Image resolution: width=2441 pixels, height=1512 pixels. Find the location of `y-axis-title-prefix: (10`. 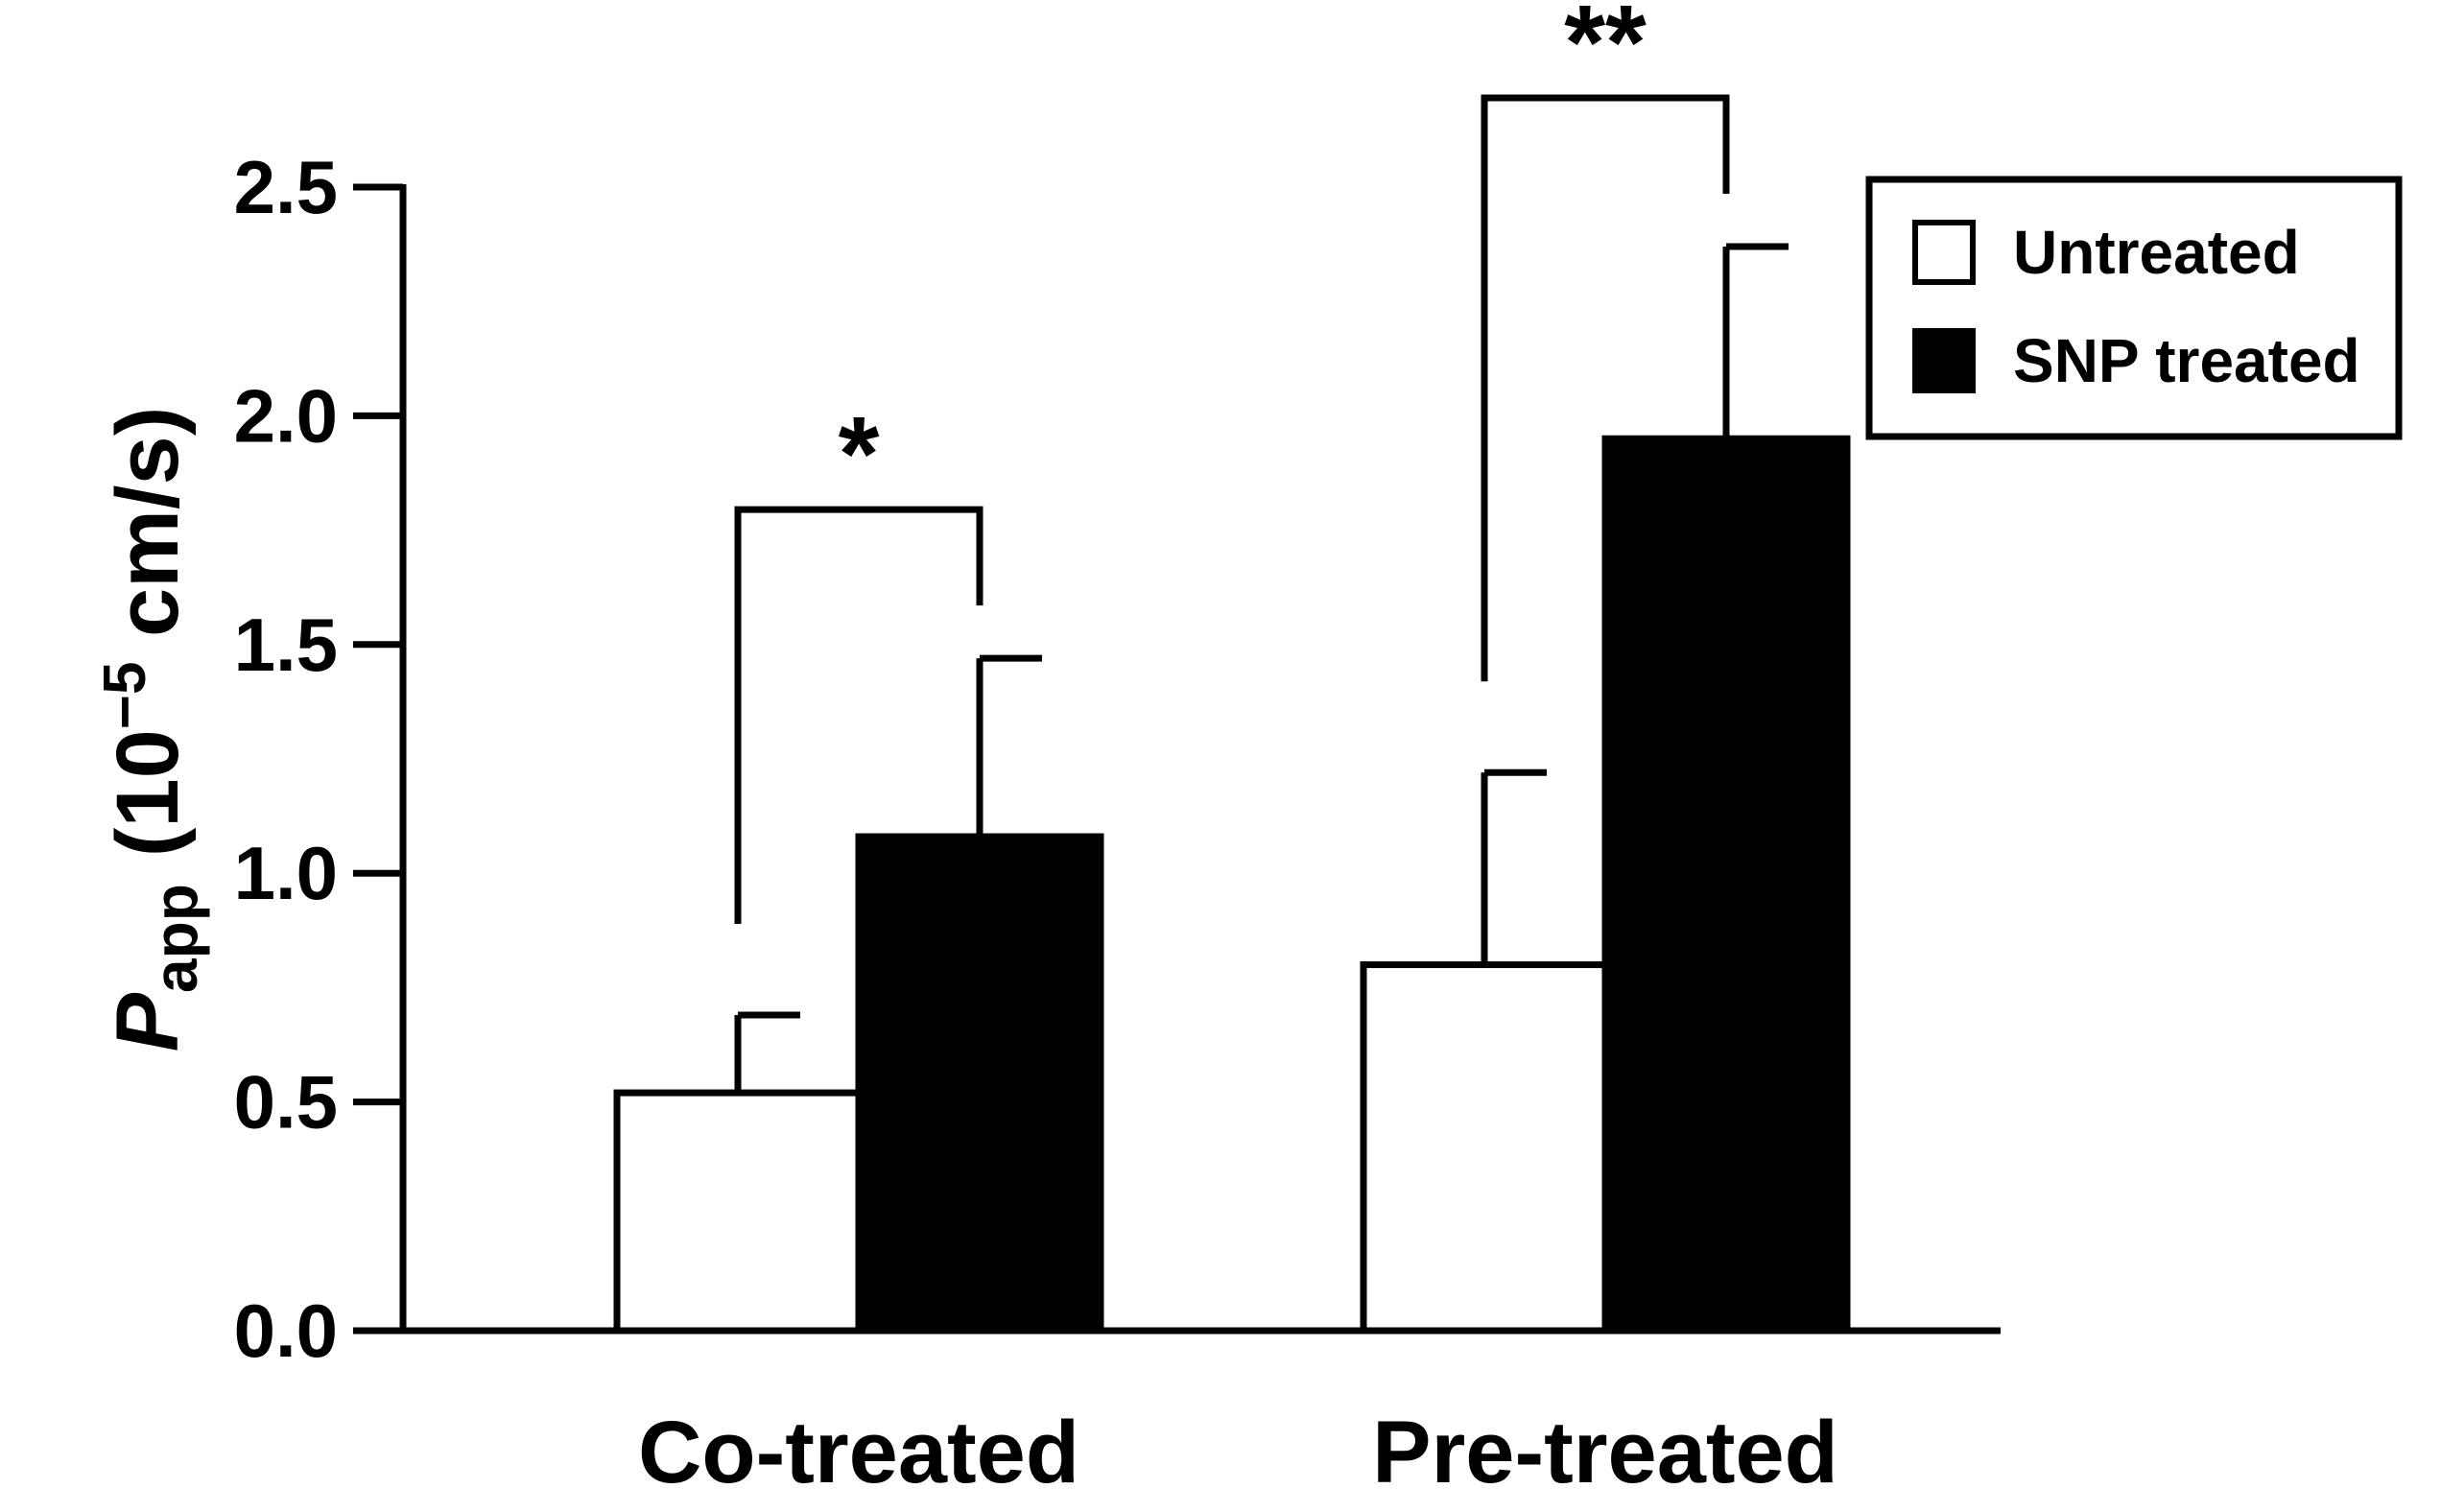

y-axis-title-prefix: (10 is located at coordinates (148, 793).